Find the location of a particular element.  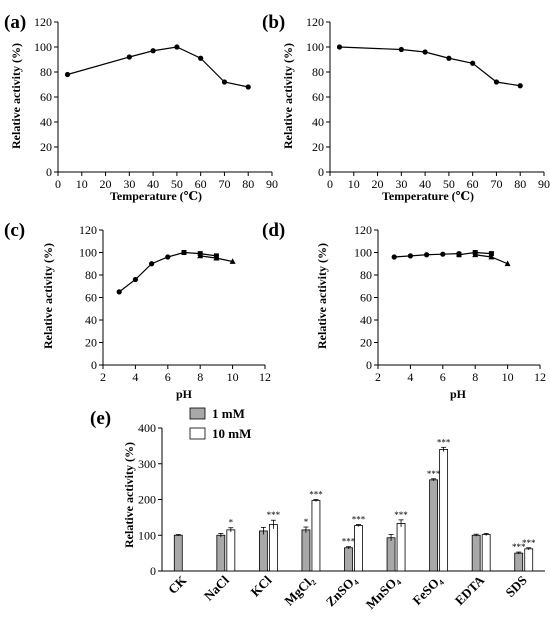

panel-label: (c) is located at coordinates (14, 230).